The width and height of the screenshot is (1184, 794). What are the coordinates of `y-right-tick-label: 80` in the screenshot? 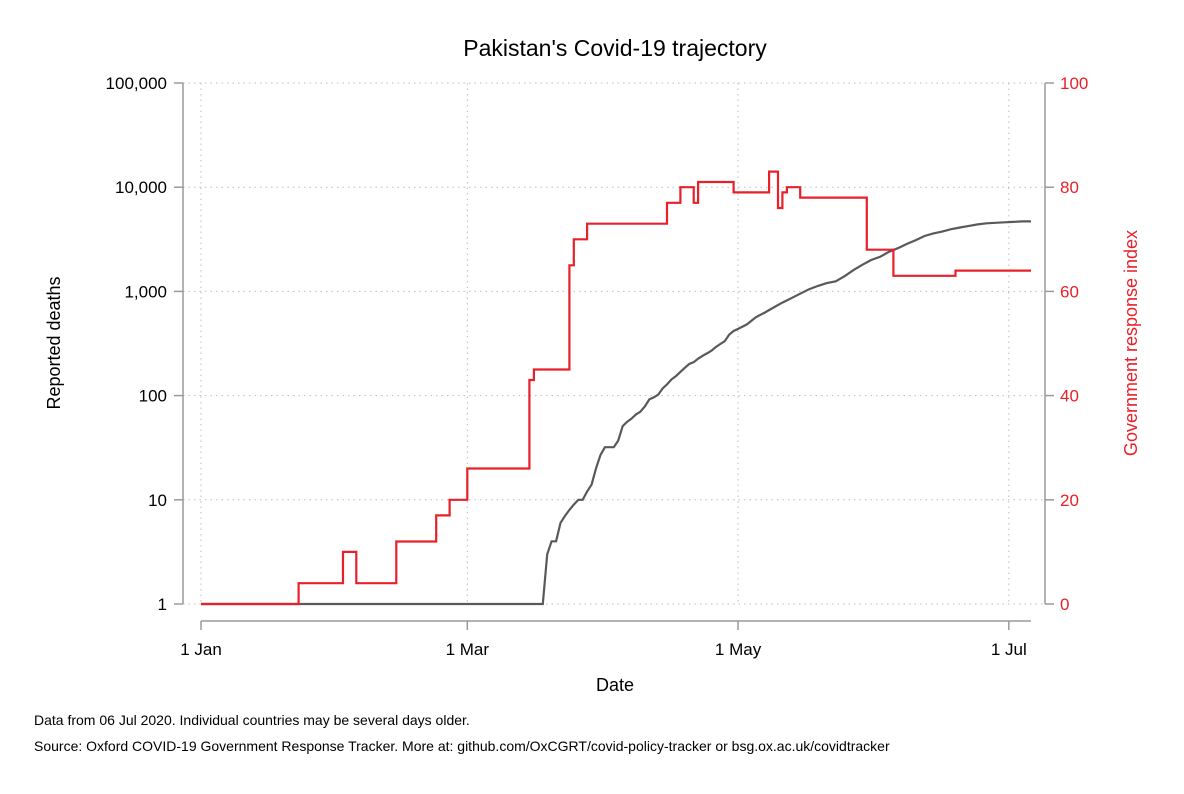 It's located at (1069, 187).